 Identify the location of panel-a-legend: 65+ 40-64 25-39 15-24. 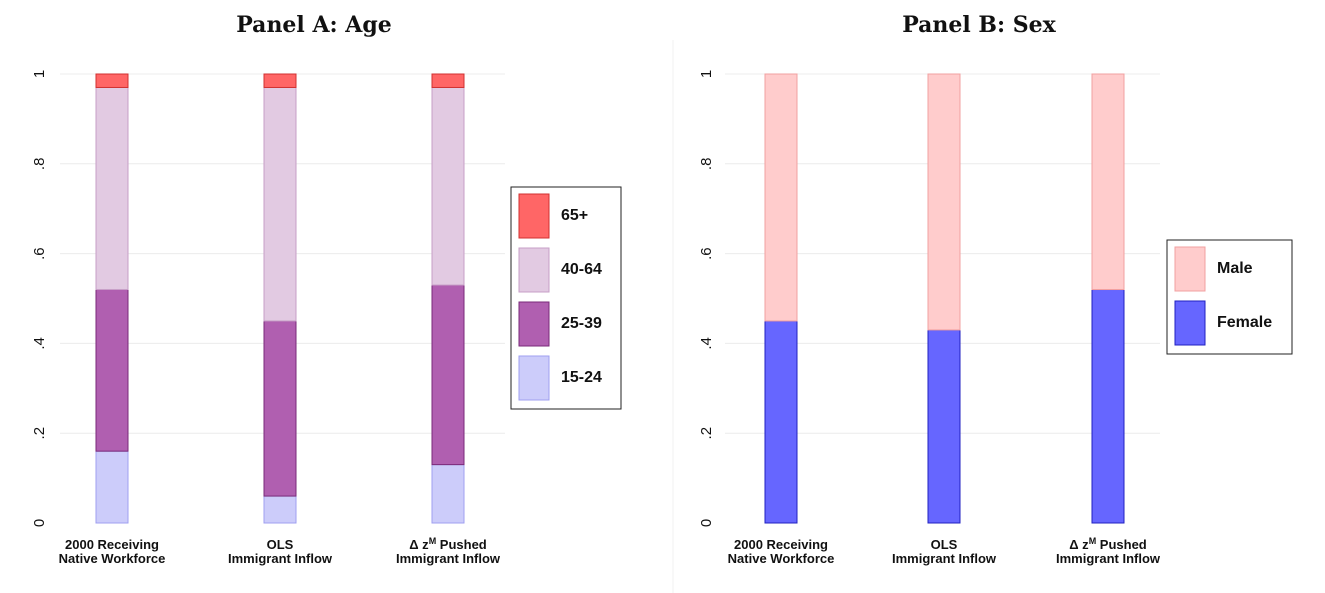
(566, 298).